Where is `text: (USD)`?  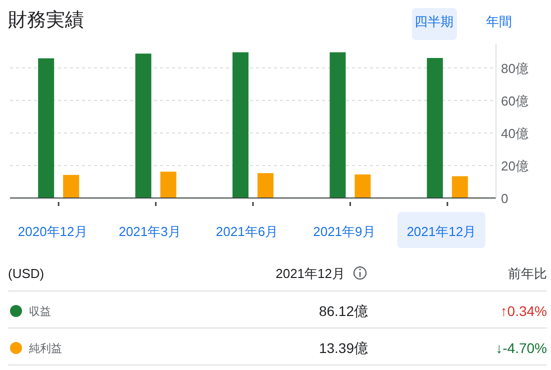 text: (USD) is located at coordinates (26, 273).